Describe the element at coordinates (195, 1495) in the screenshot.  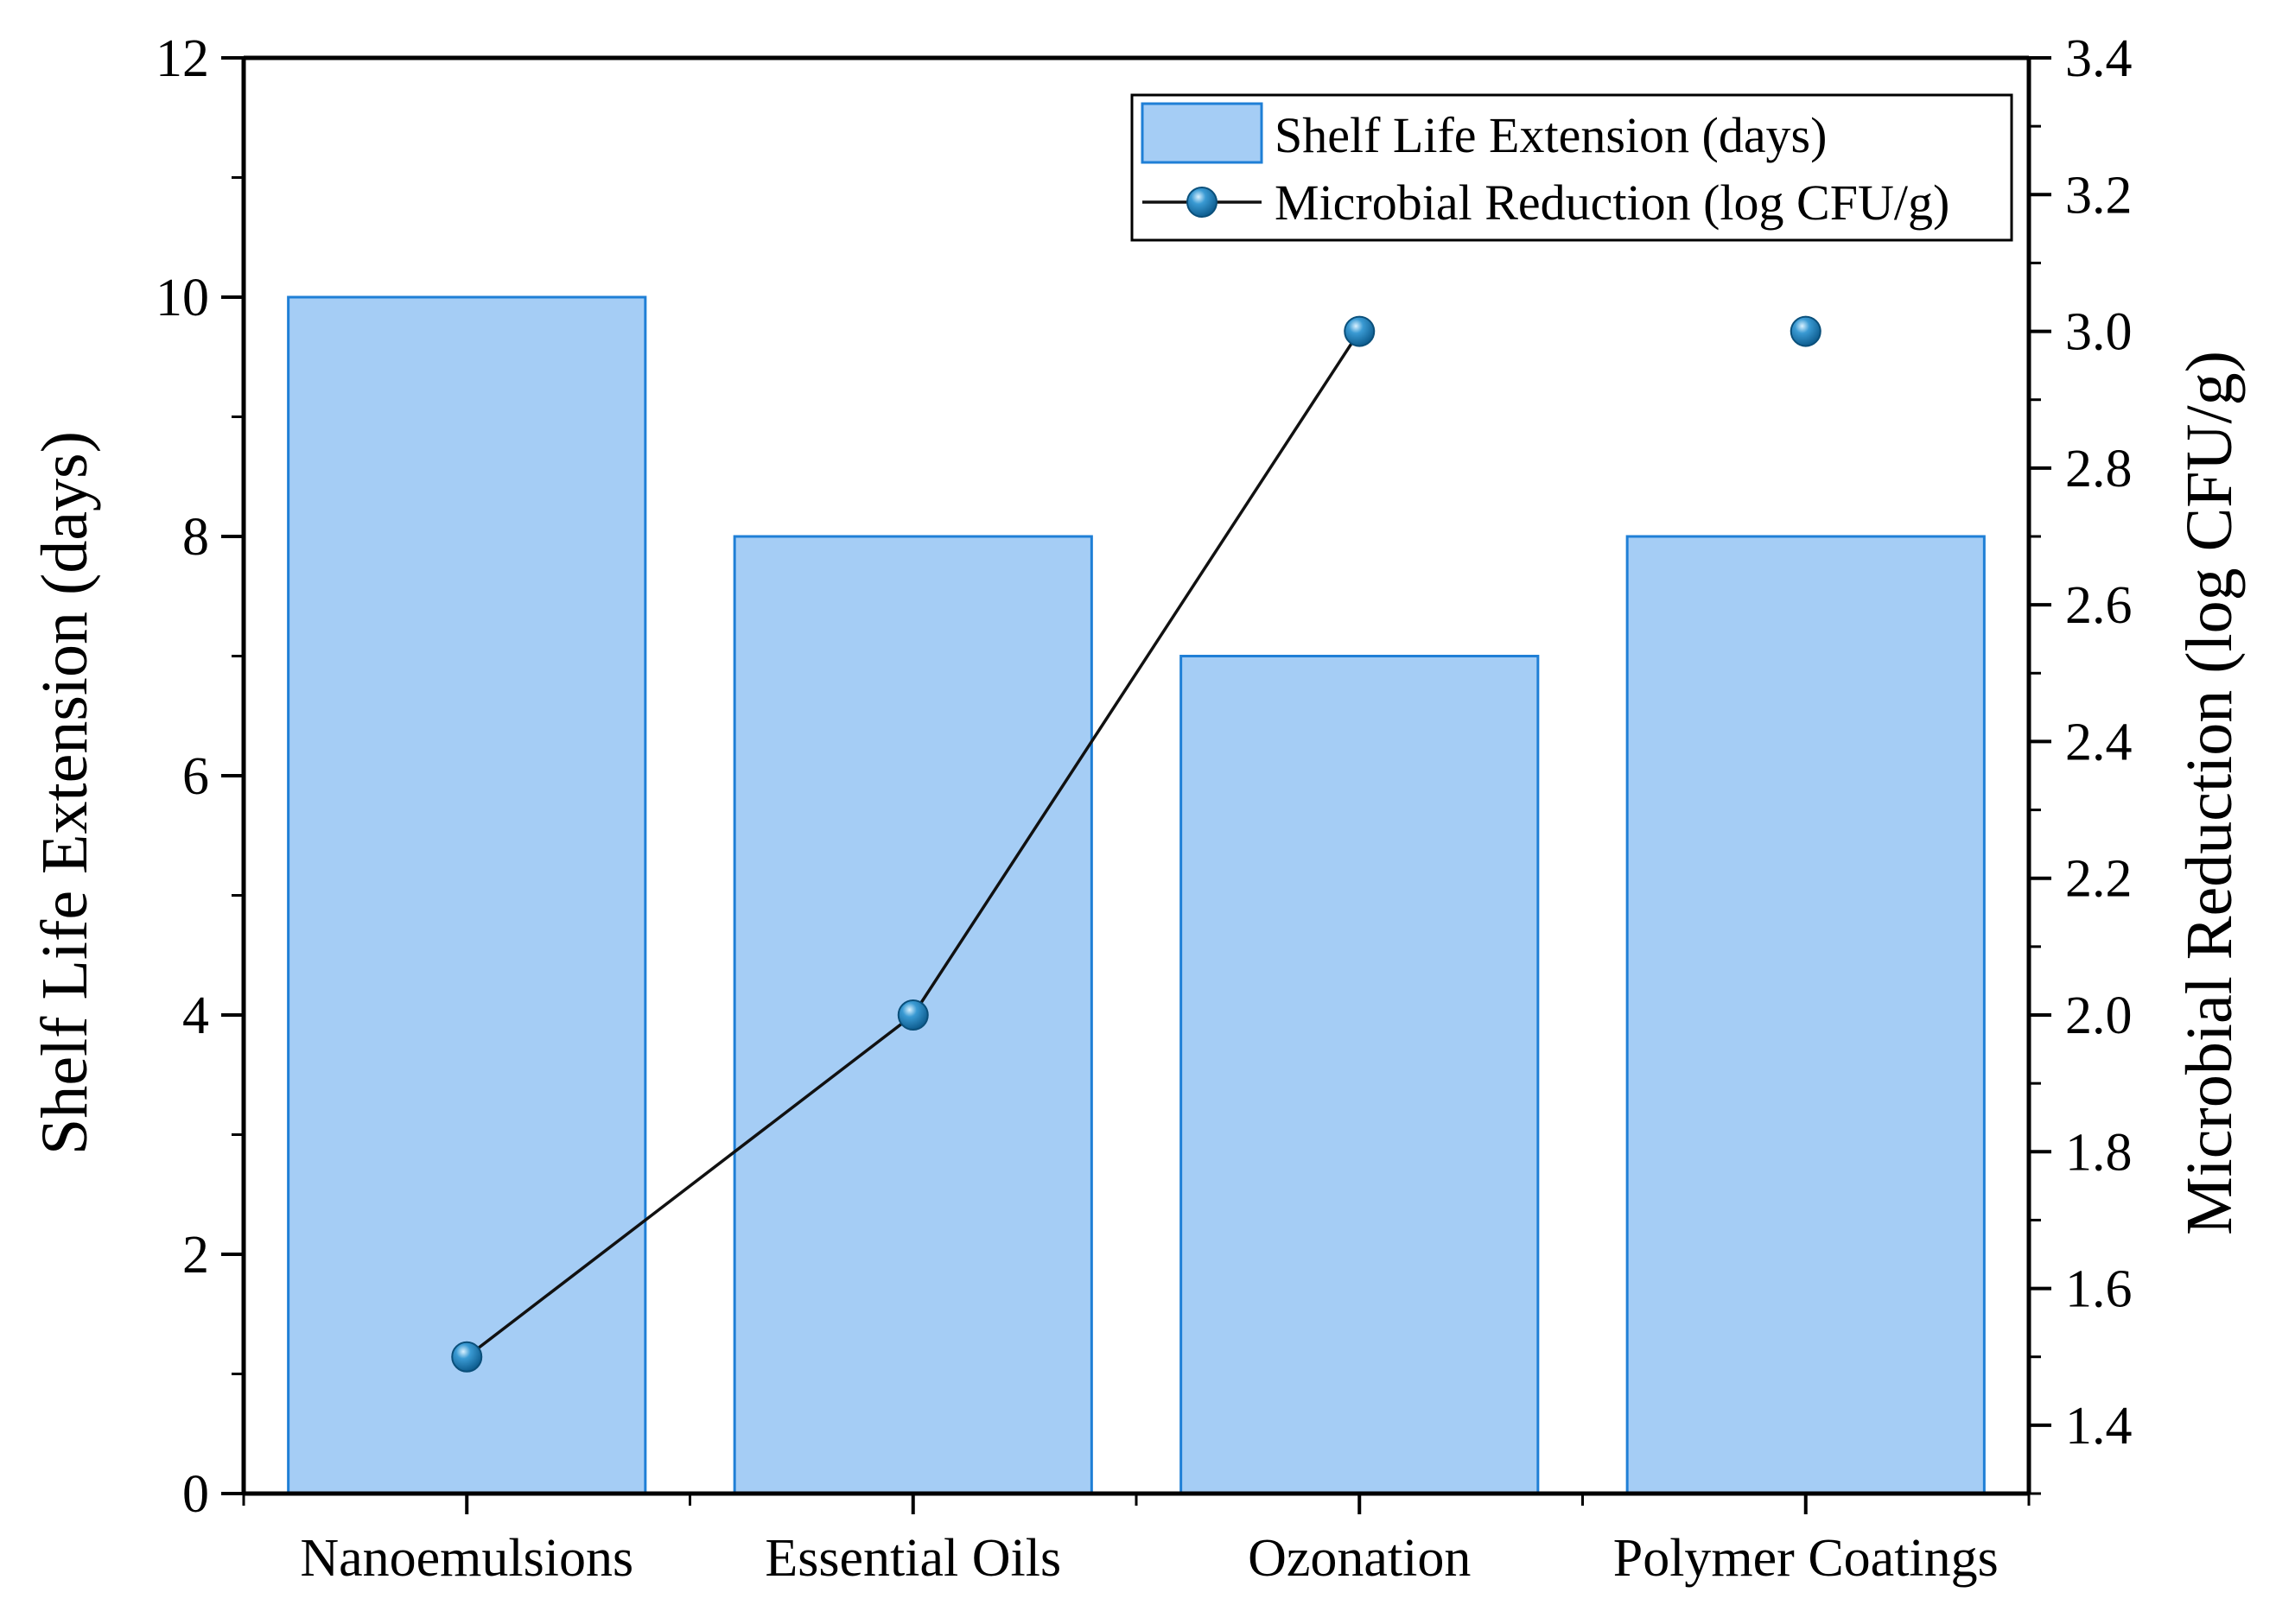
I see `left-tick-label: 0` at that location.